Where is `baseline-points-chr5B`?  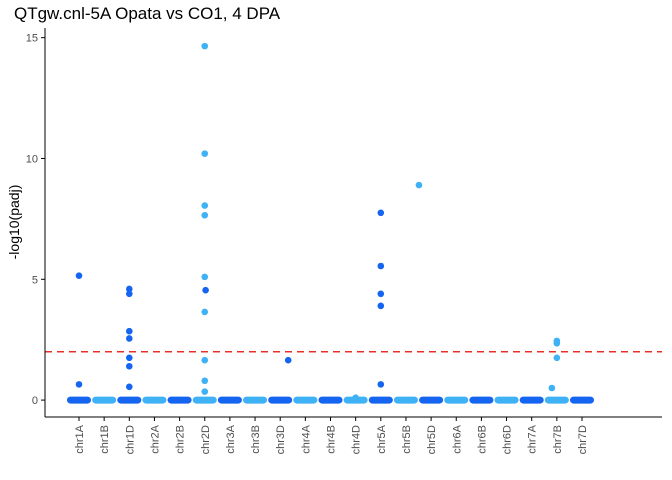 baseline-points-chr5B is located at coordinates (405, 400).